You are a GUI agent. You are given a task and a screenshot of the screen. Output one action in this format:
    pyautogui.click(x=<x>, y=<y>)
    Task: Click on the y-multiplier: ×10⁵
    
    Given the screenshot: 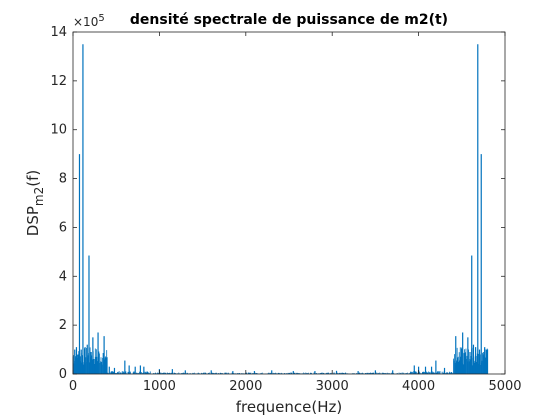 What is the action you would take?
    pyautogui.click(x=89, y=21)
    